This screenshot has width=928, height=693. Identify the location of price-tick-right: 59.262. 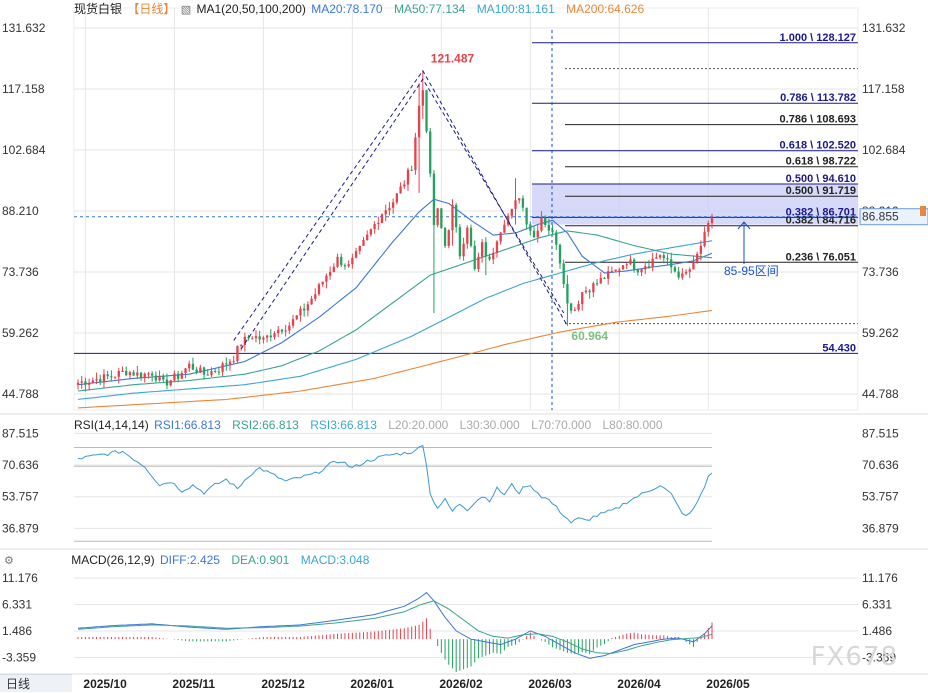
(880, 333).